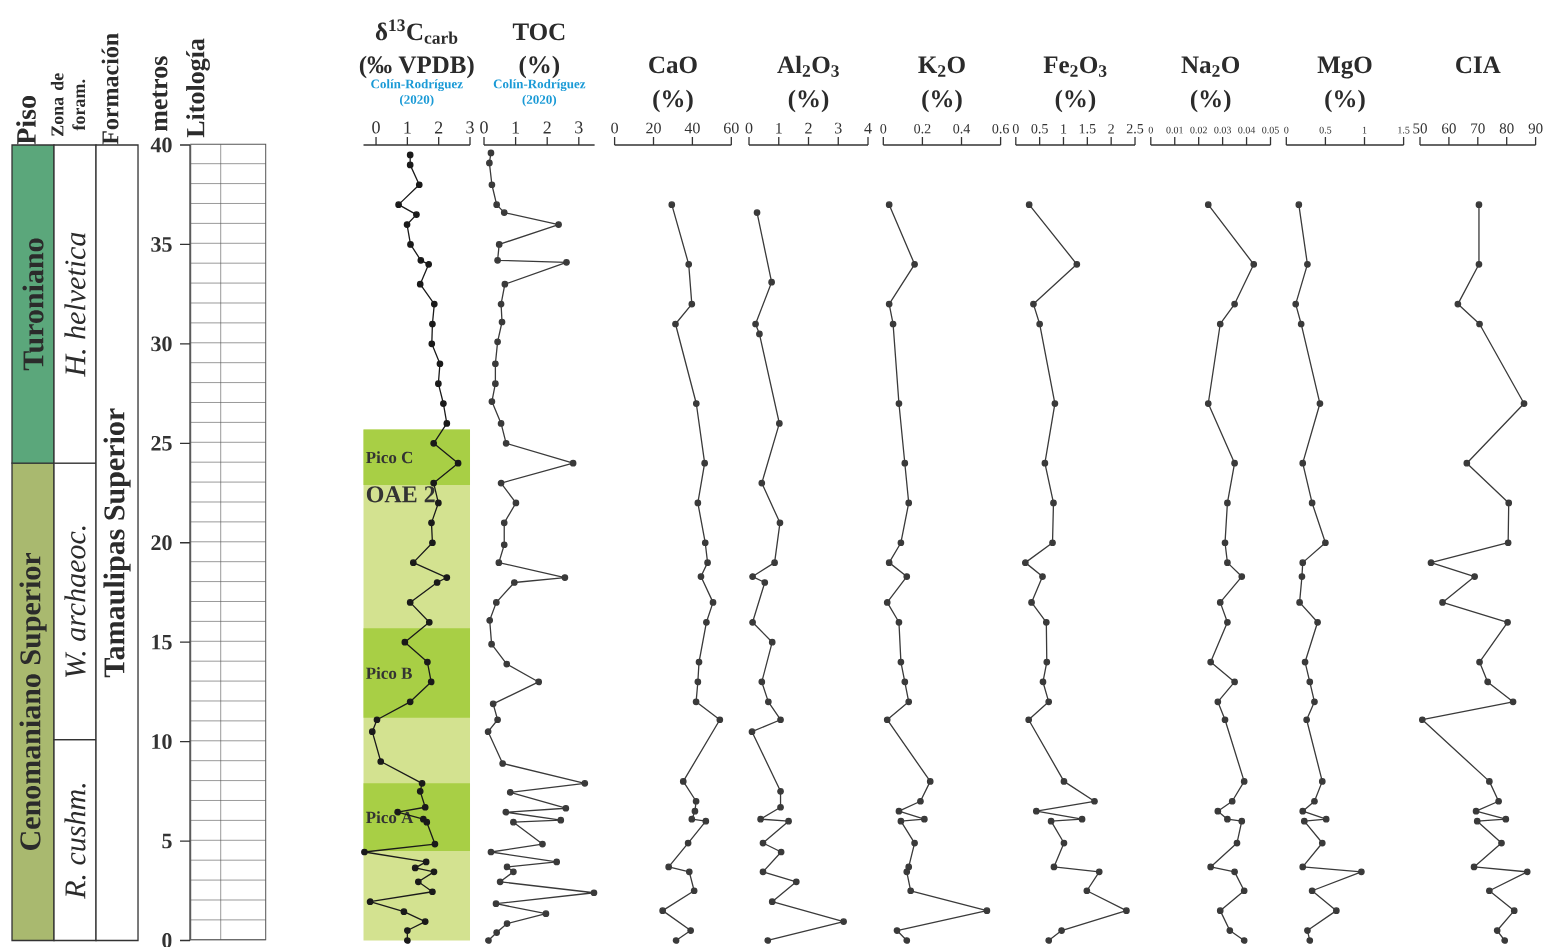  What do you see at coordinates (400, 494) in the screenshot?
I see `band-label: OAE 2` at bounding box center [400, 494].